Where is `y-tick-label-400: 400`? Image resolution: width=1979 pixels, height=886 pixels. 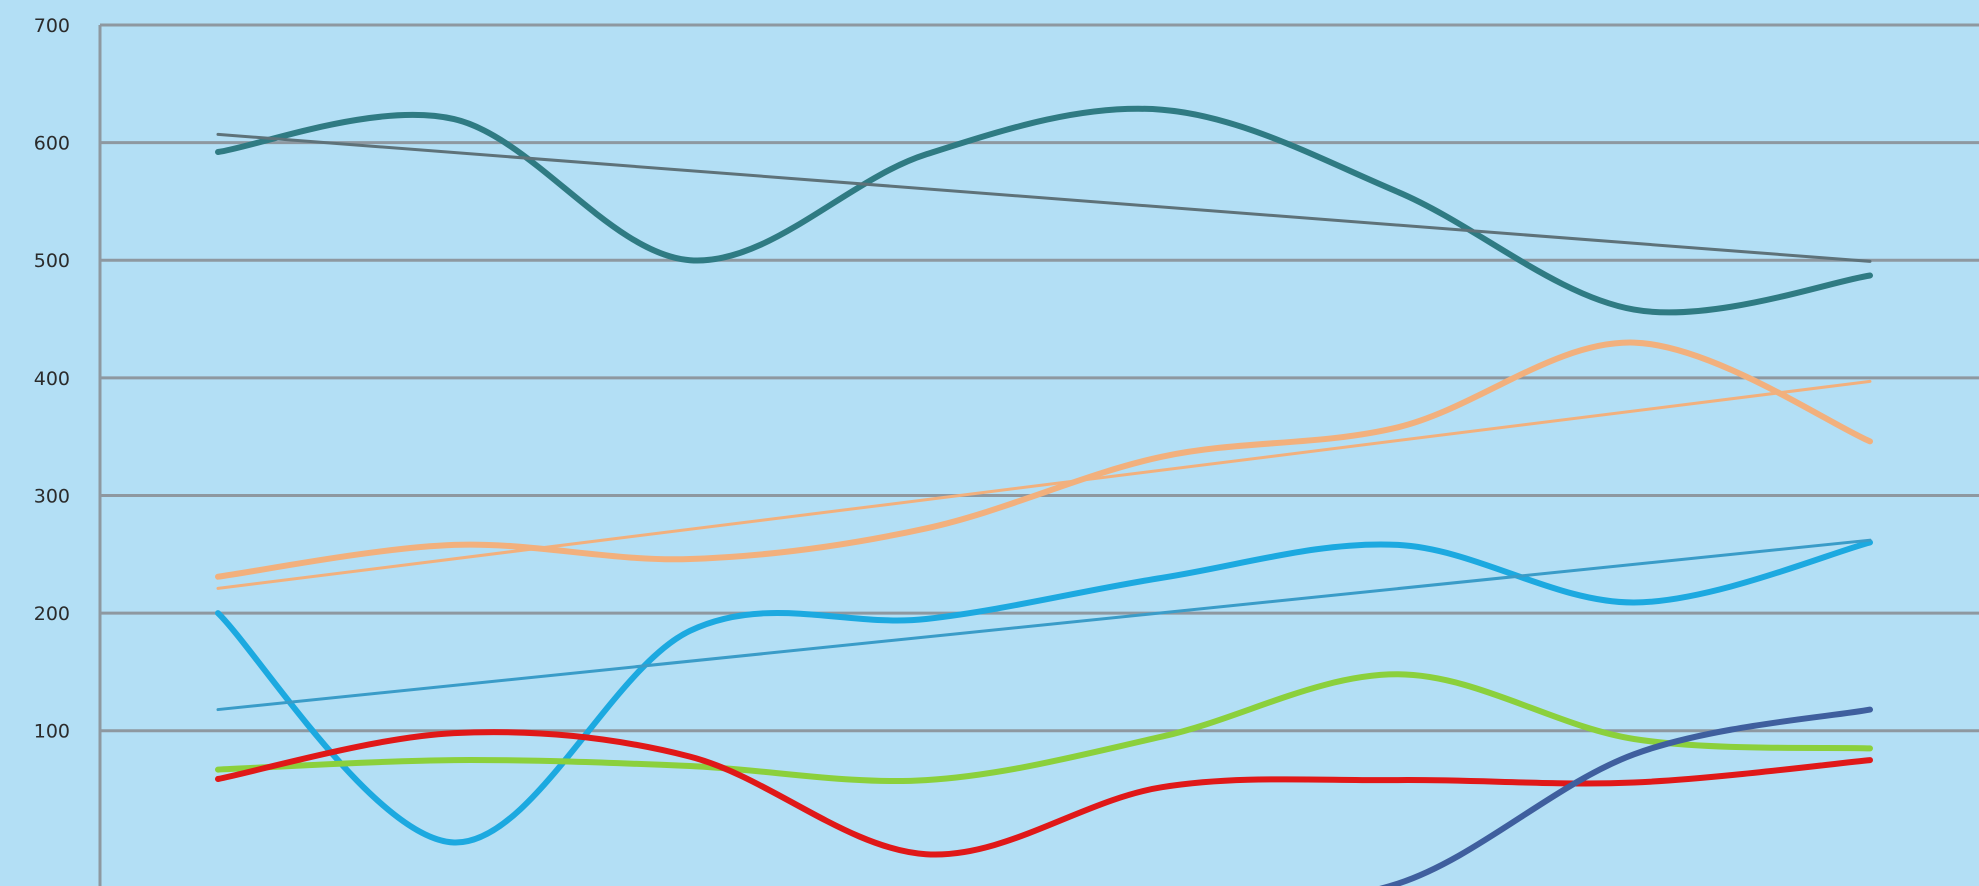 y-tick-label-400: 400 is located at coordinates (52, 379).